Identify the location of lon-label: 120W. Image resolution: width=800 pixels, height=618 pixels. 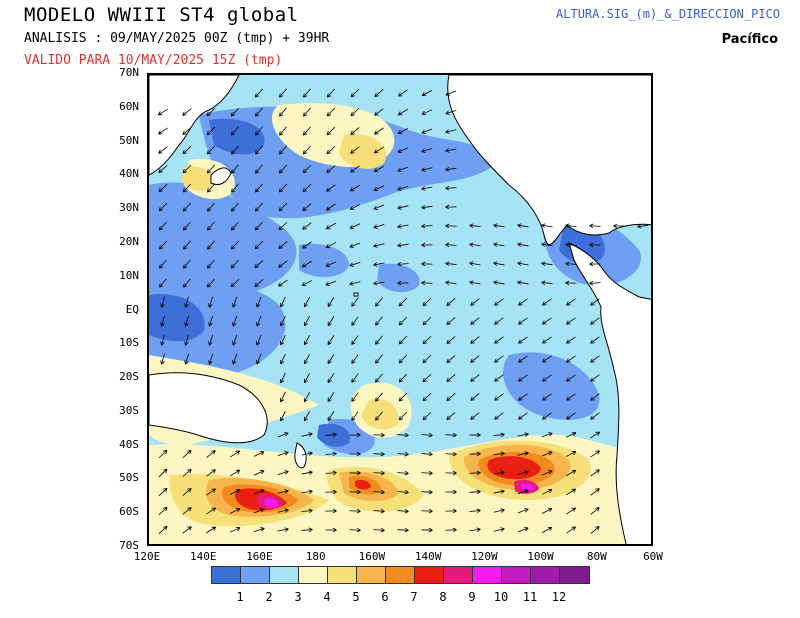
(484, 556).